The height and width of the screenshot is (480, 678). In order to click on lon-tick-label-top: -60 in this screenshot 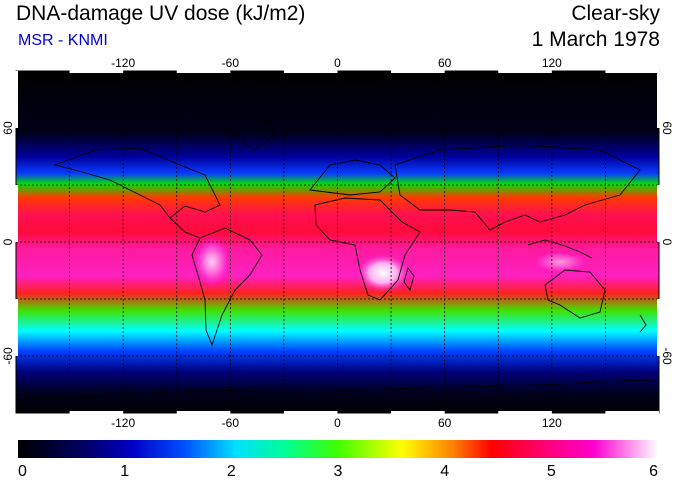, I will do `click(231, 63)`.